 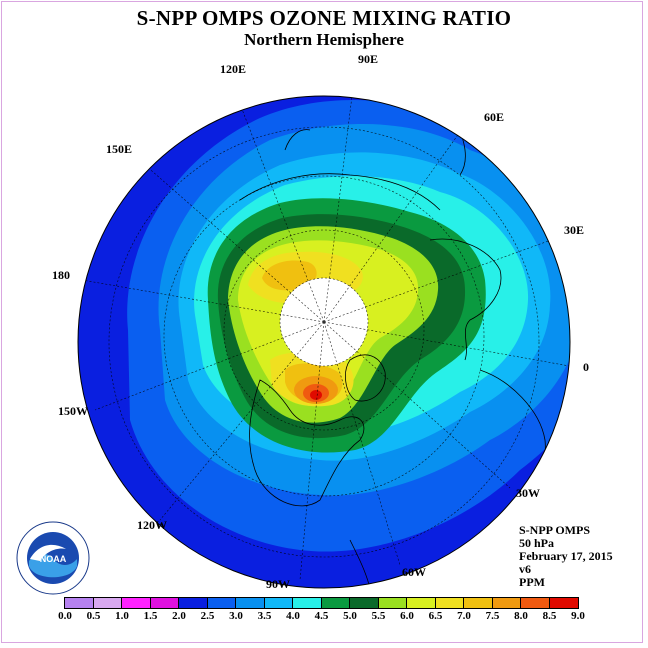 What do you see at coordinates (324, 18) in the screenshot?
I see `page-title: S-NPP OMPS OZONE MIXING RATIO` at bounding box center [324, 18].